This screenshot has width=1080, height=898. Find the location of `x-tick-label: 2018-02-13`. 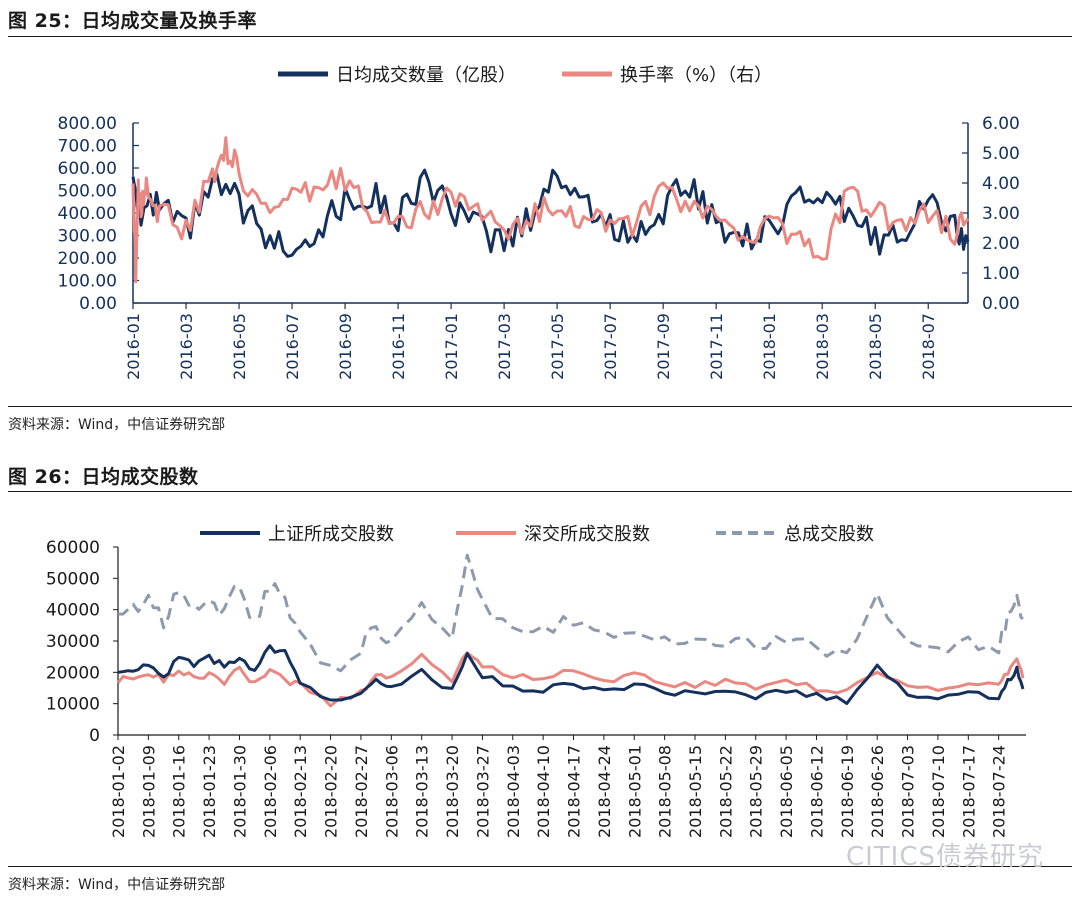

x-tick-label: 2018-02-13 is located at coordinates (300, 791).